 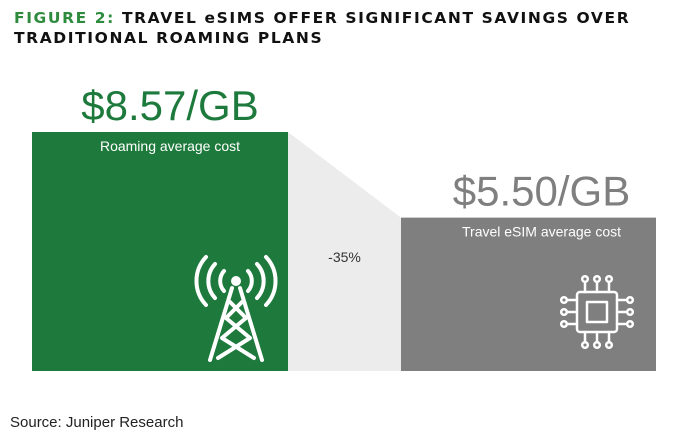 What do you see at coordinates (169, 105) in the screenshot?
I see `value-label-roaming: $8.57/GB` at bounding box center [169, 105].